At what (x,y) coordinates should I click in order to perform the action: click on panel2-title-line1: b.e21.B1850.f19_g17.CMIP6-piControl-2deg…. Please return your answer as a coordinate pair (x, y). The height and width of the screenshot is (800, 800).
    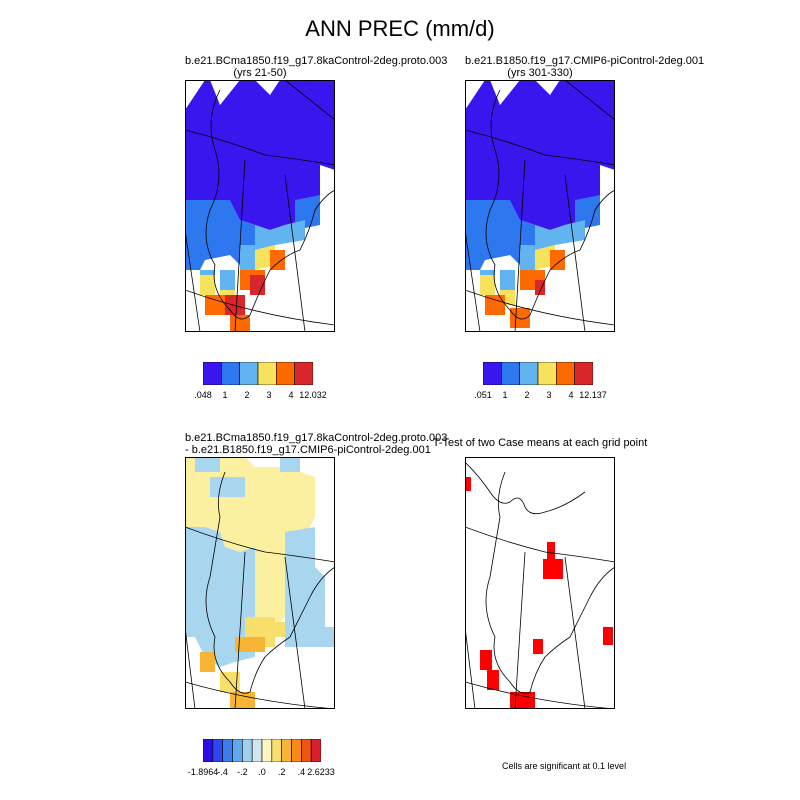
    Looking at the image, I should click on (585, 61).